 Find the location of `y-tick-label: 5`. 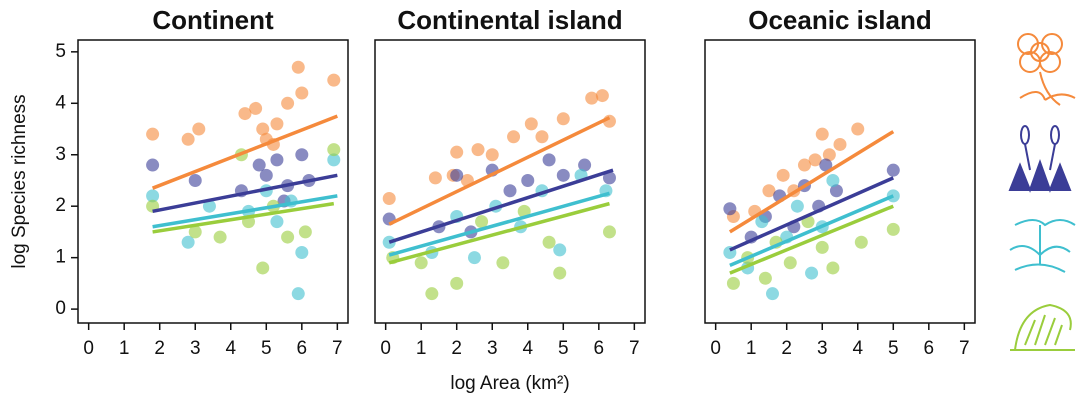

y-tick-label: 5 is located at coordinates (60, 51).